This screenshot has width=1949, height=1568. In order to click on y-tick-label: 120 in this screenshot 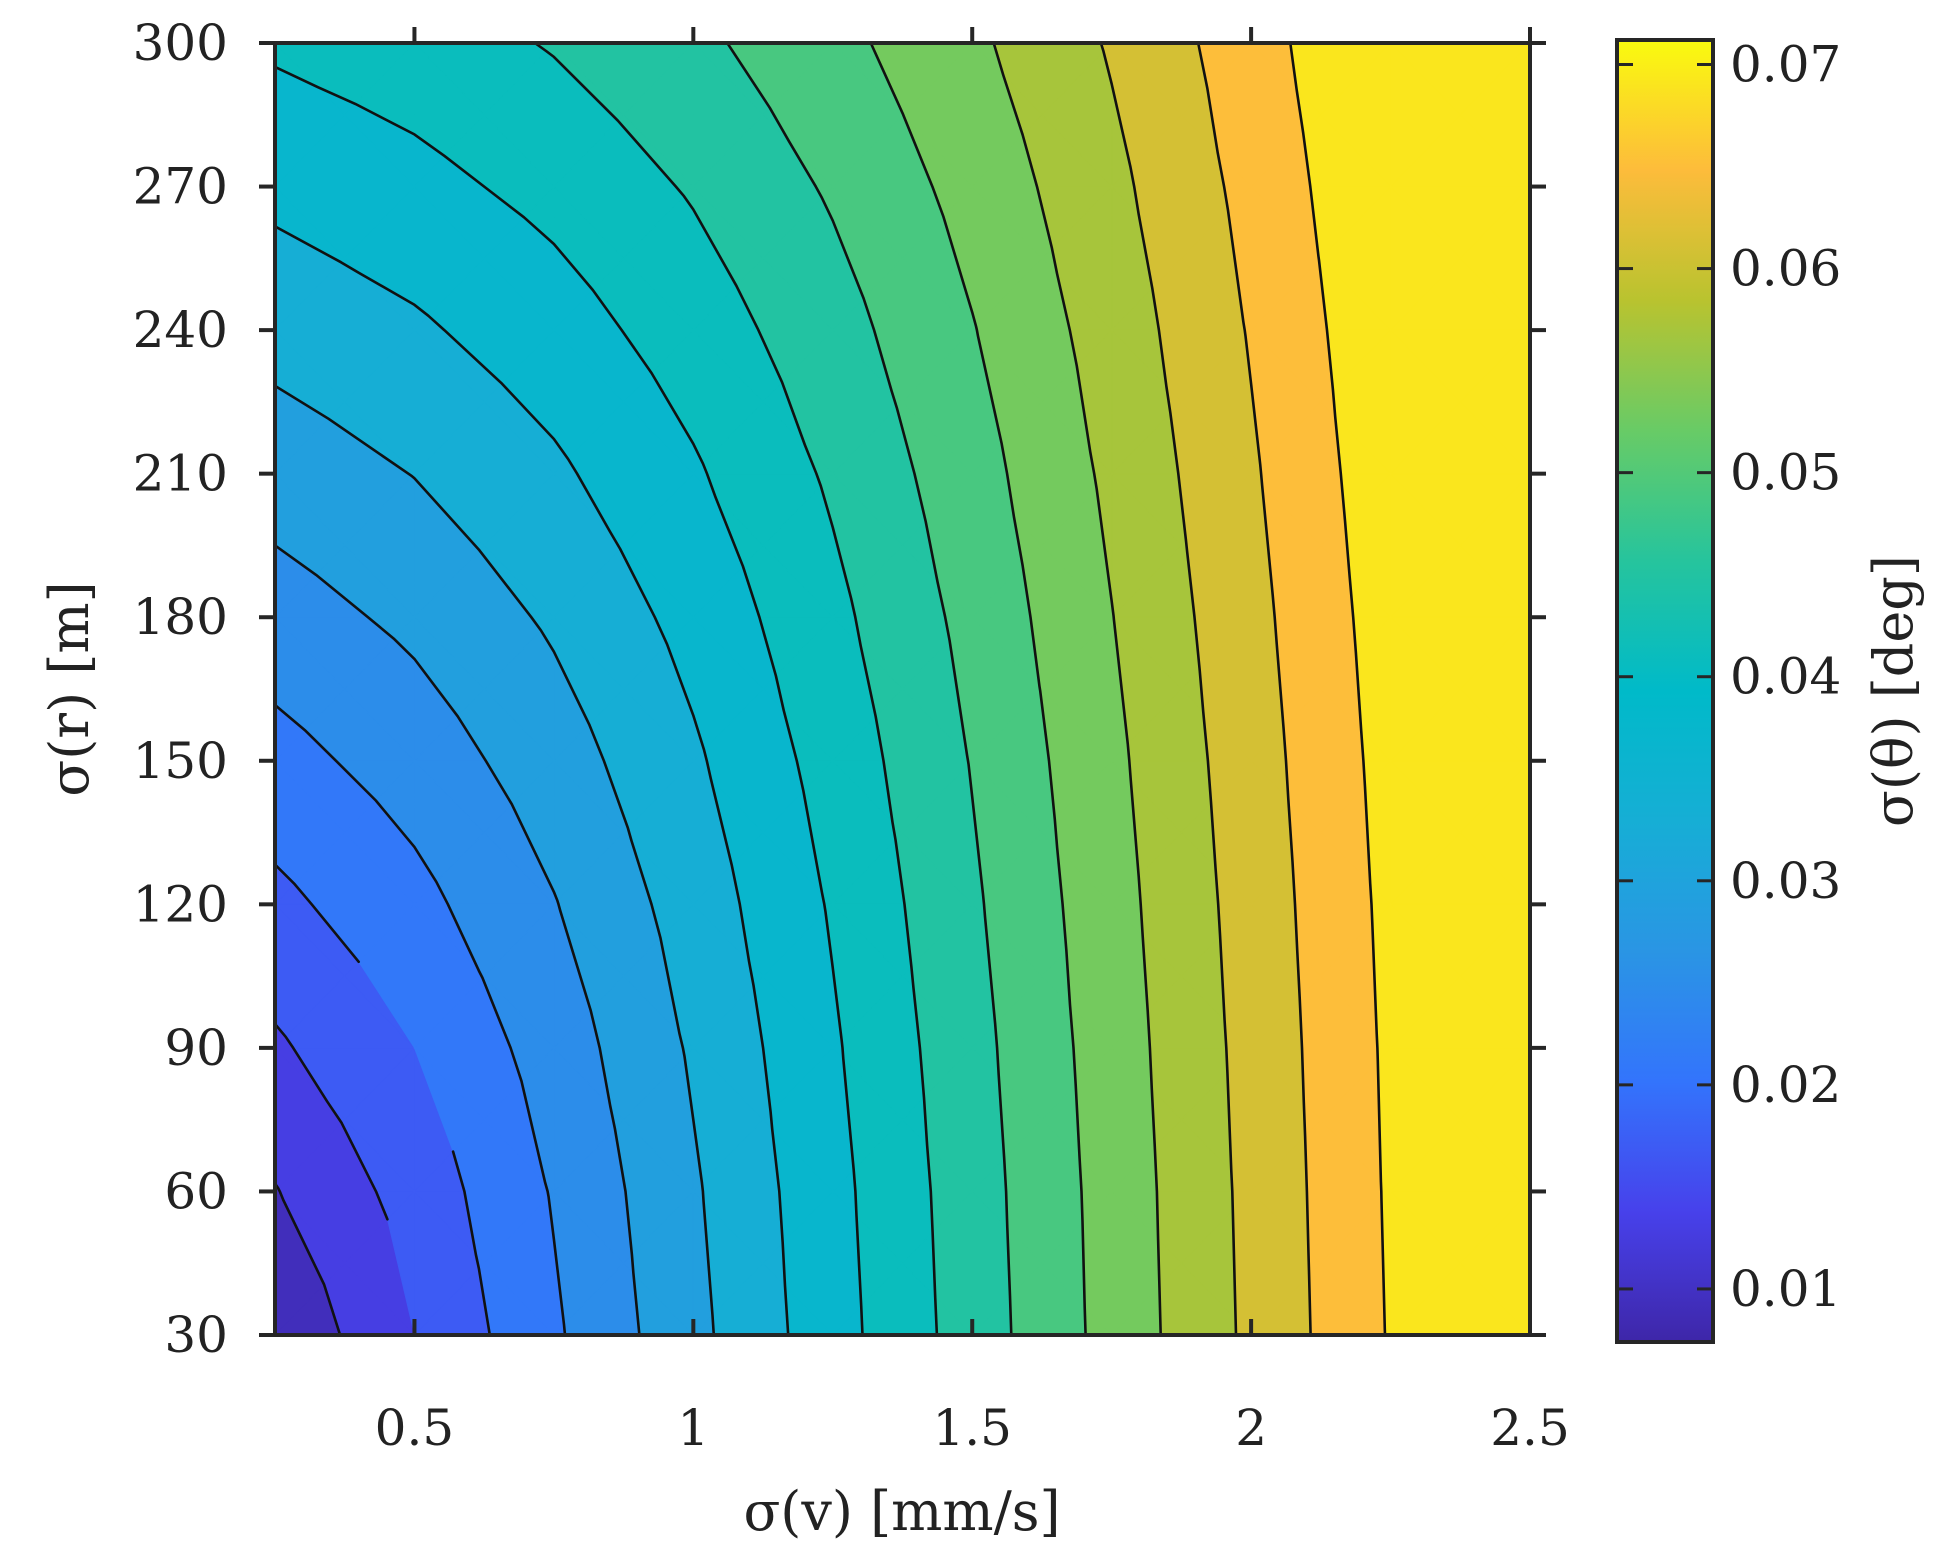, I will do `click(180, 904)`.